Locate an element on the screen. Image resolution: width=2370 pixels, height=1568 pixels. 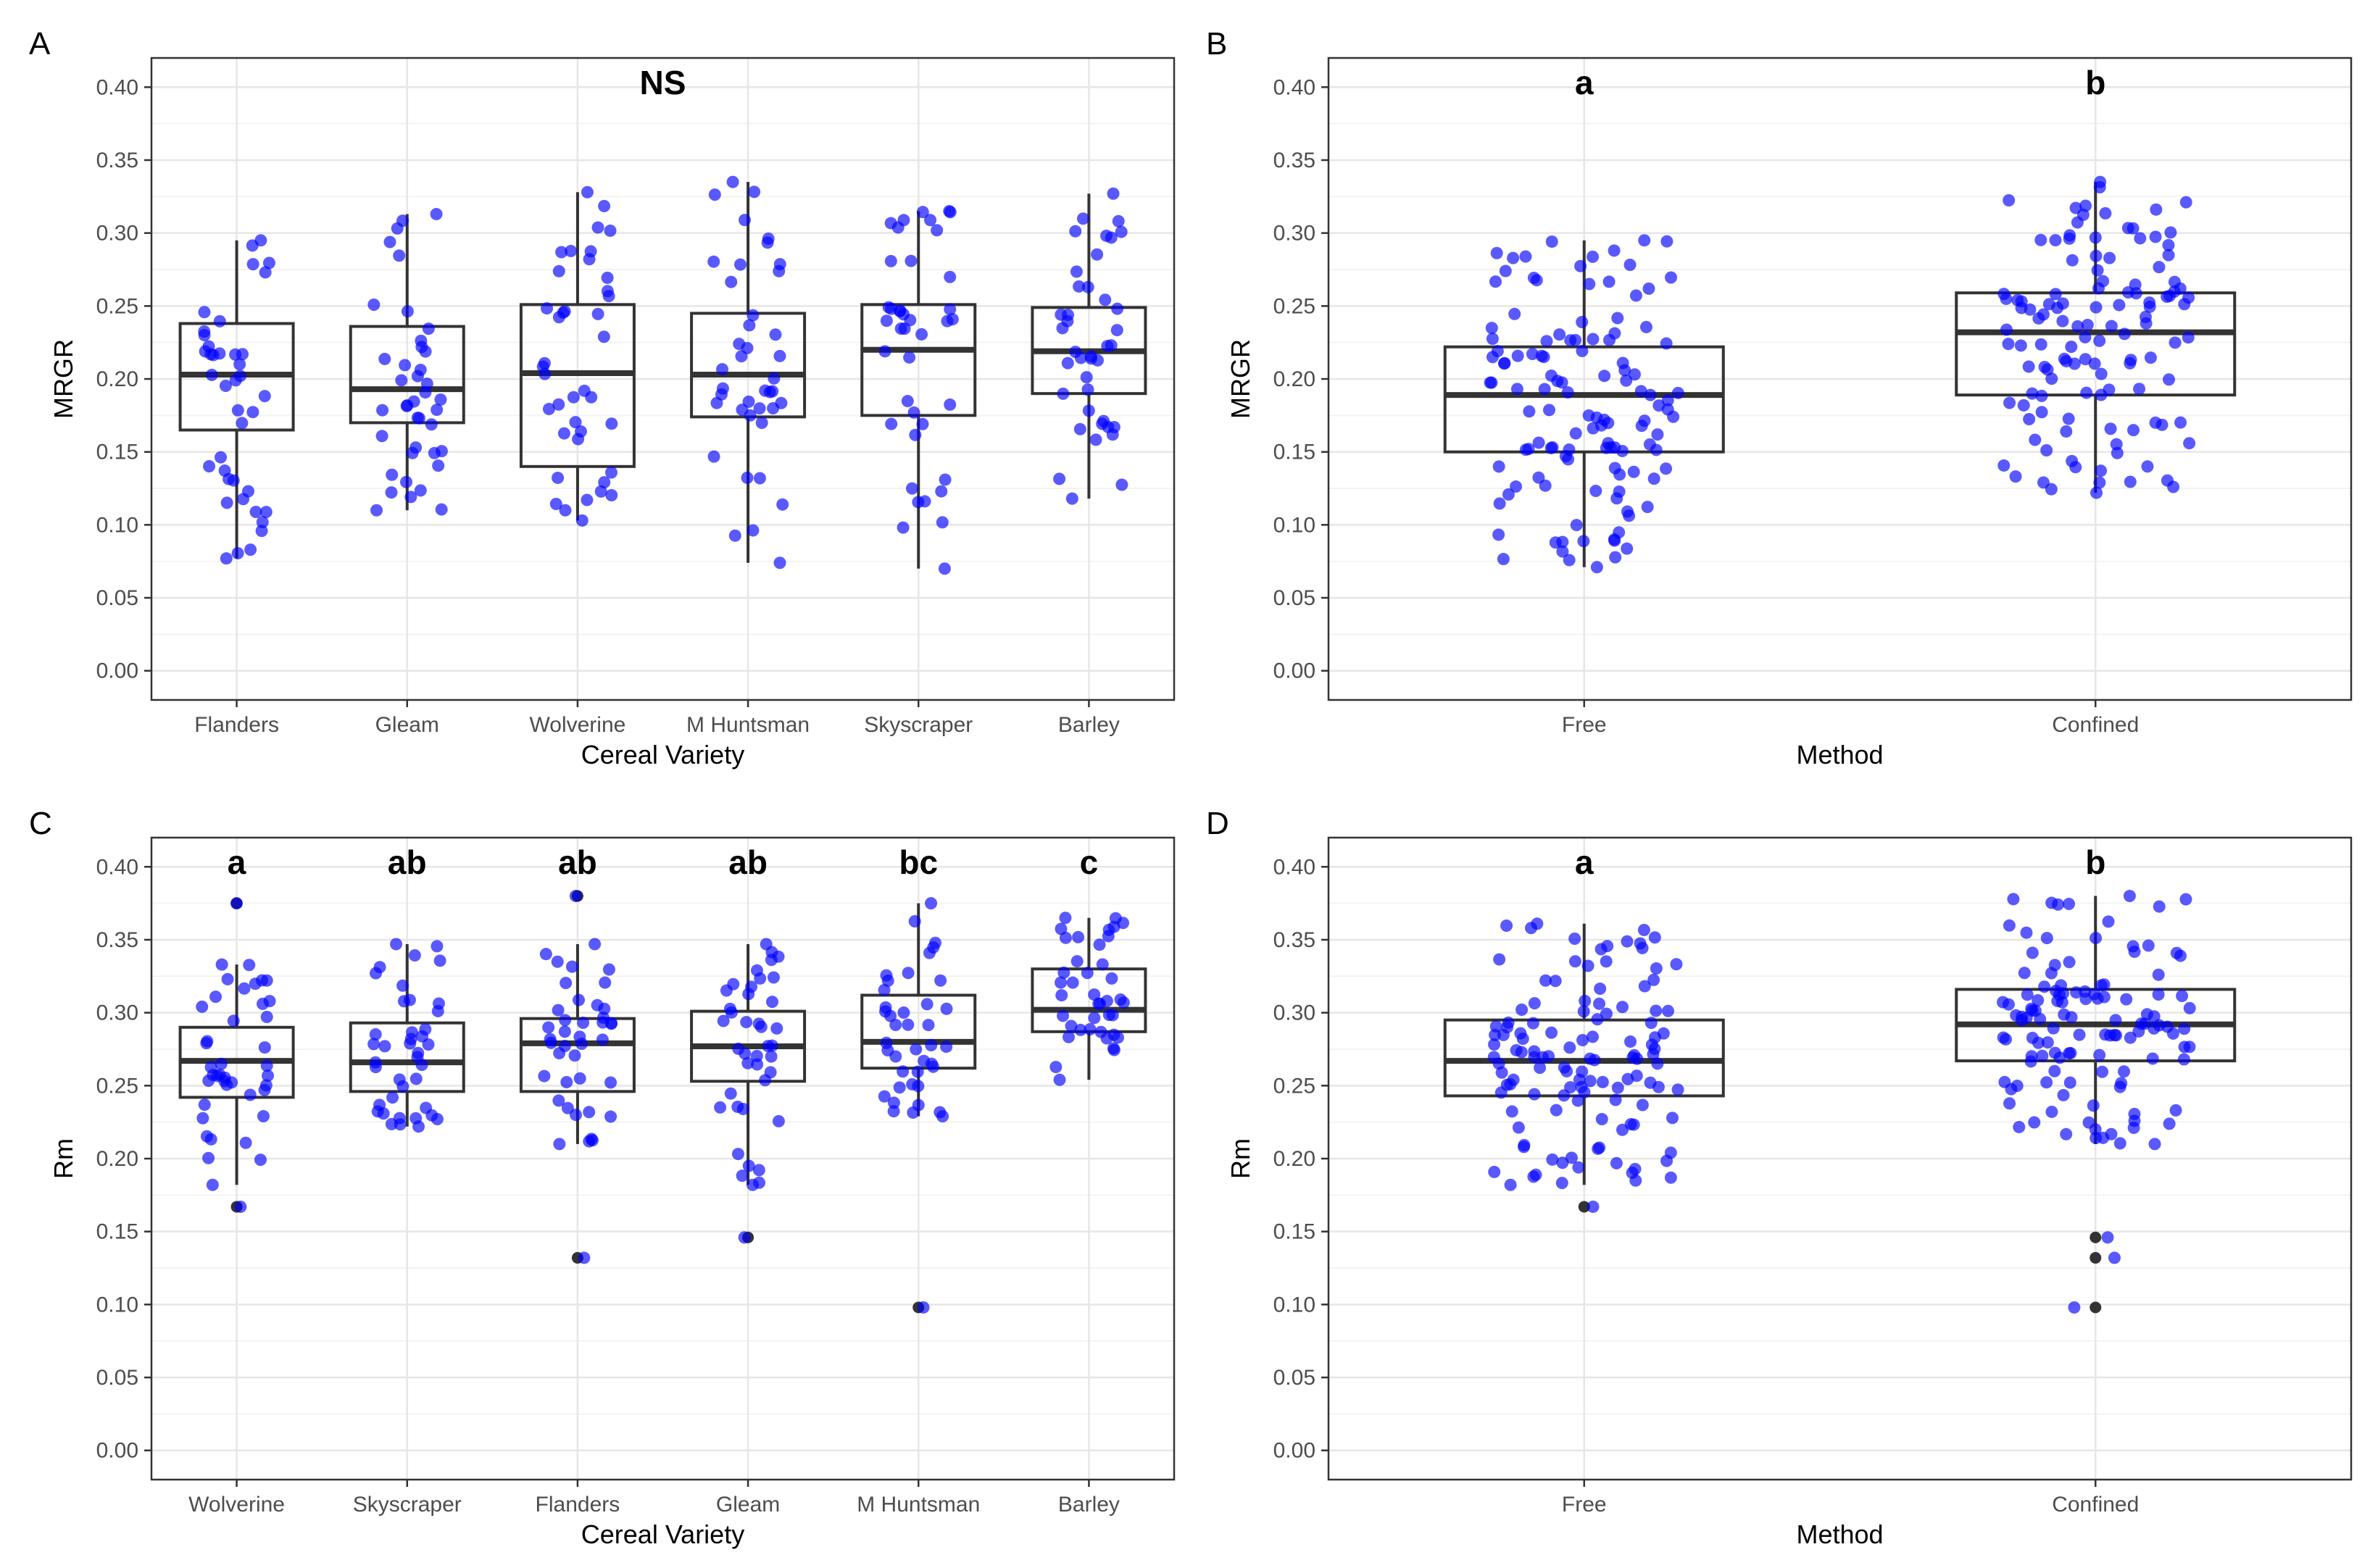
x-tick-label: Wolverine is located at coordinates (577, 725).